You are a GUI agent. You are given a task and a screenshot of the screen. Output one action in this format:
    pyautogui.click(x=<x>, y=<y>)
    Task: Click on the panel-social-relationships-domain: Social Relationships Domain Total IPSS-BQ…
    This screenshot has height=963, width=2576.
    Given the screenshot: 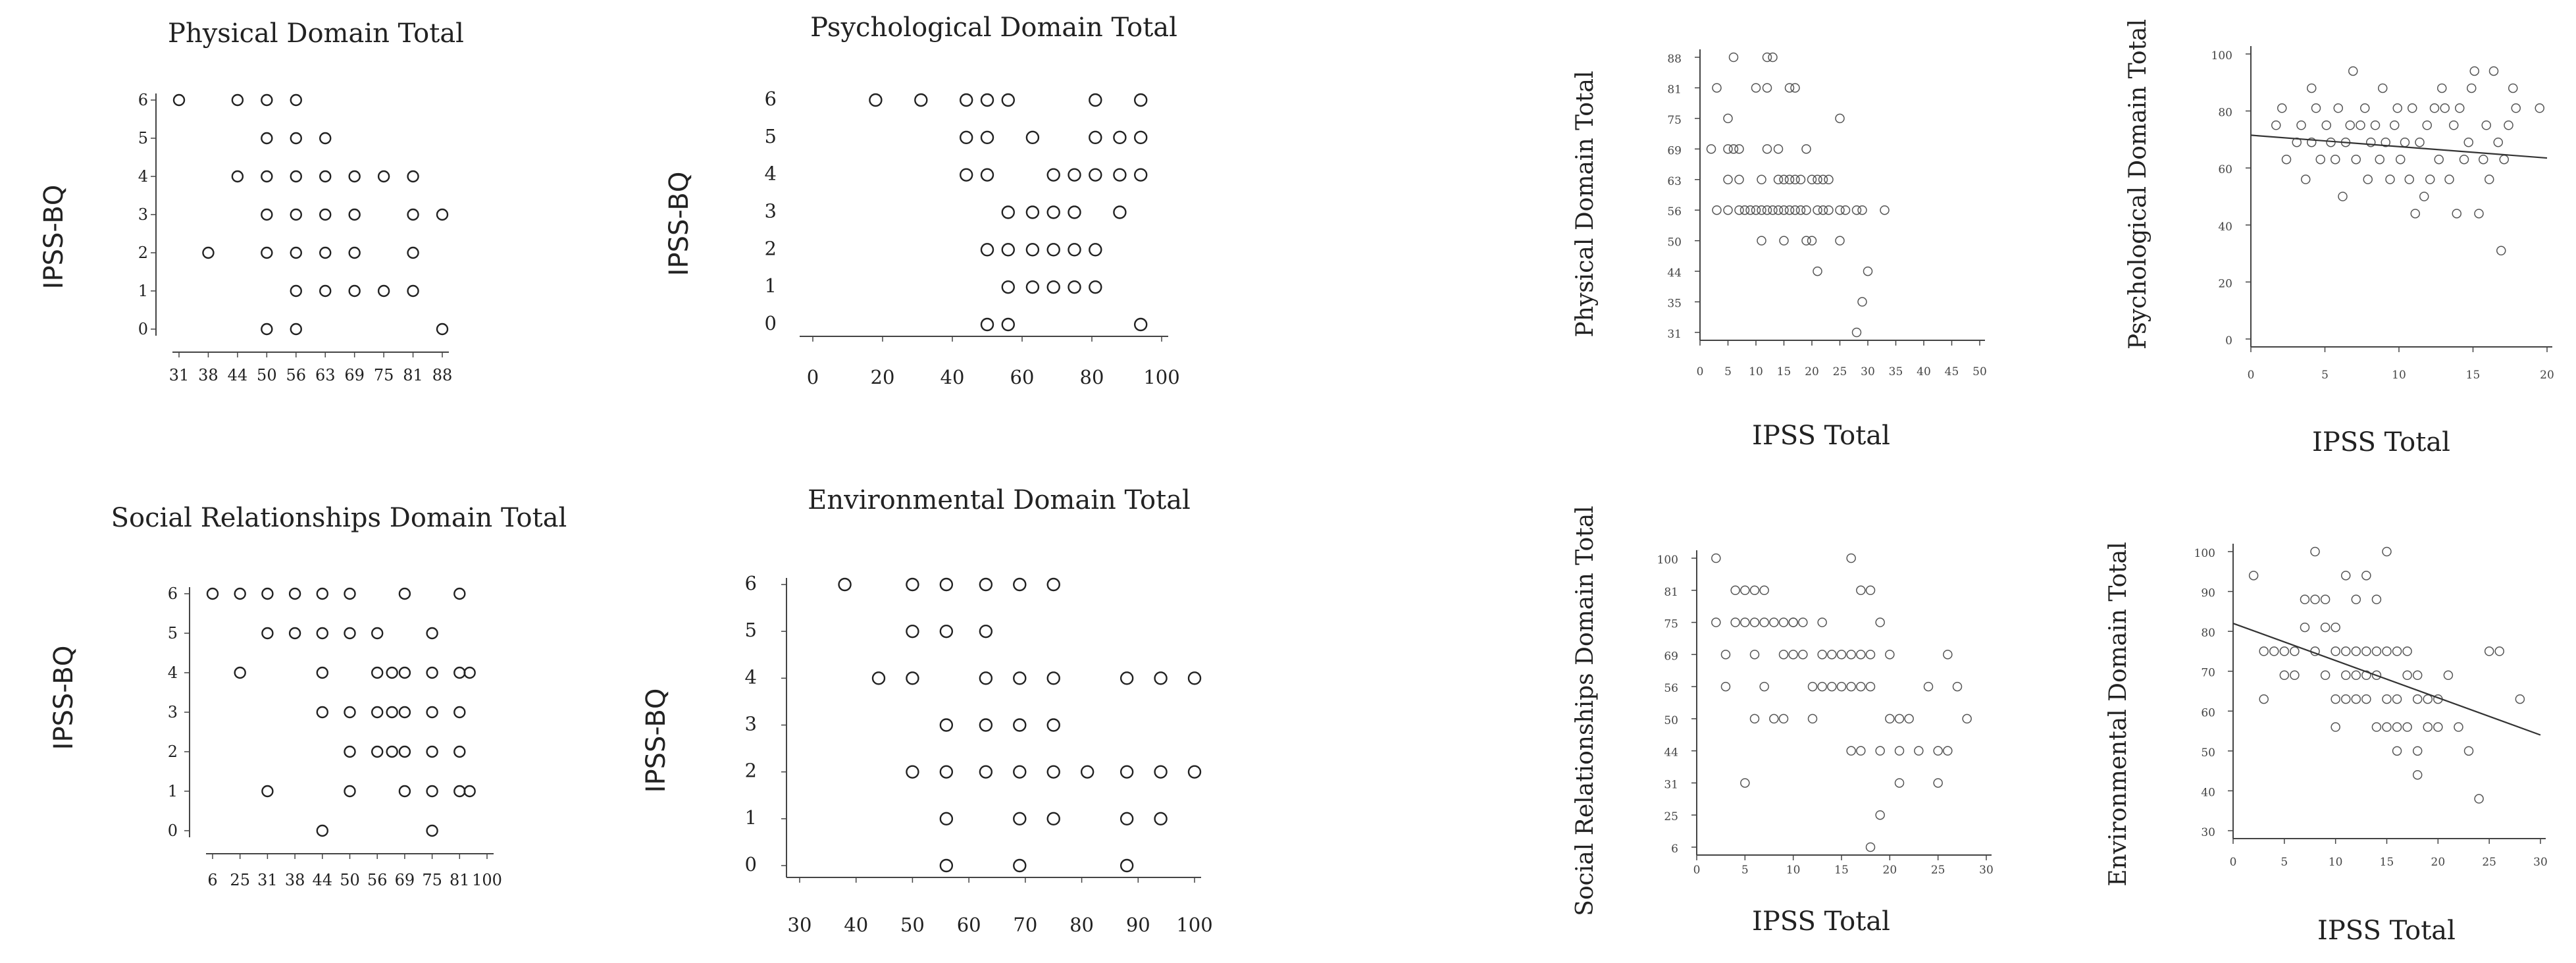 What is the action you would take?
    pyautogui.click(x=308, y=696)
    